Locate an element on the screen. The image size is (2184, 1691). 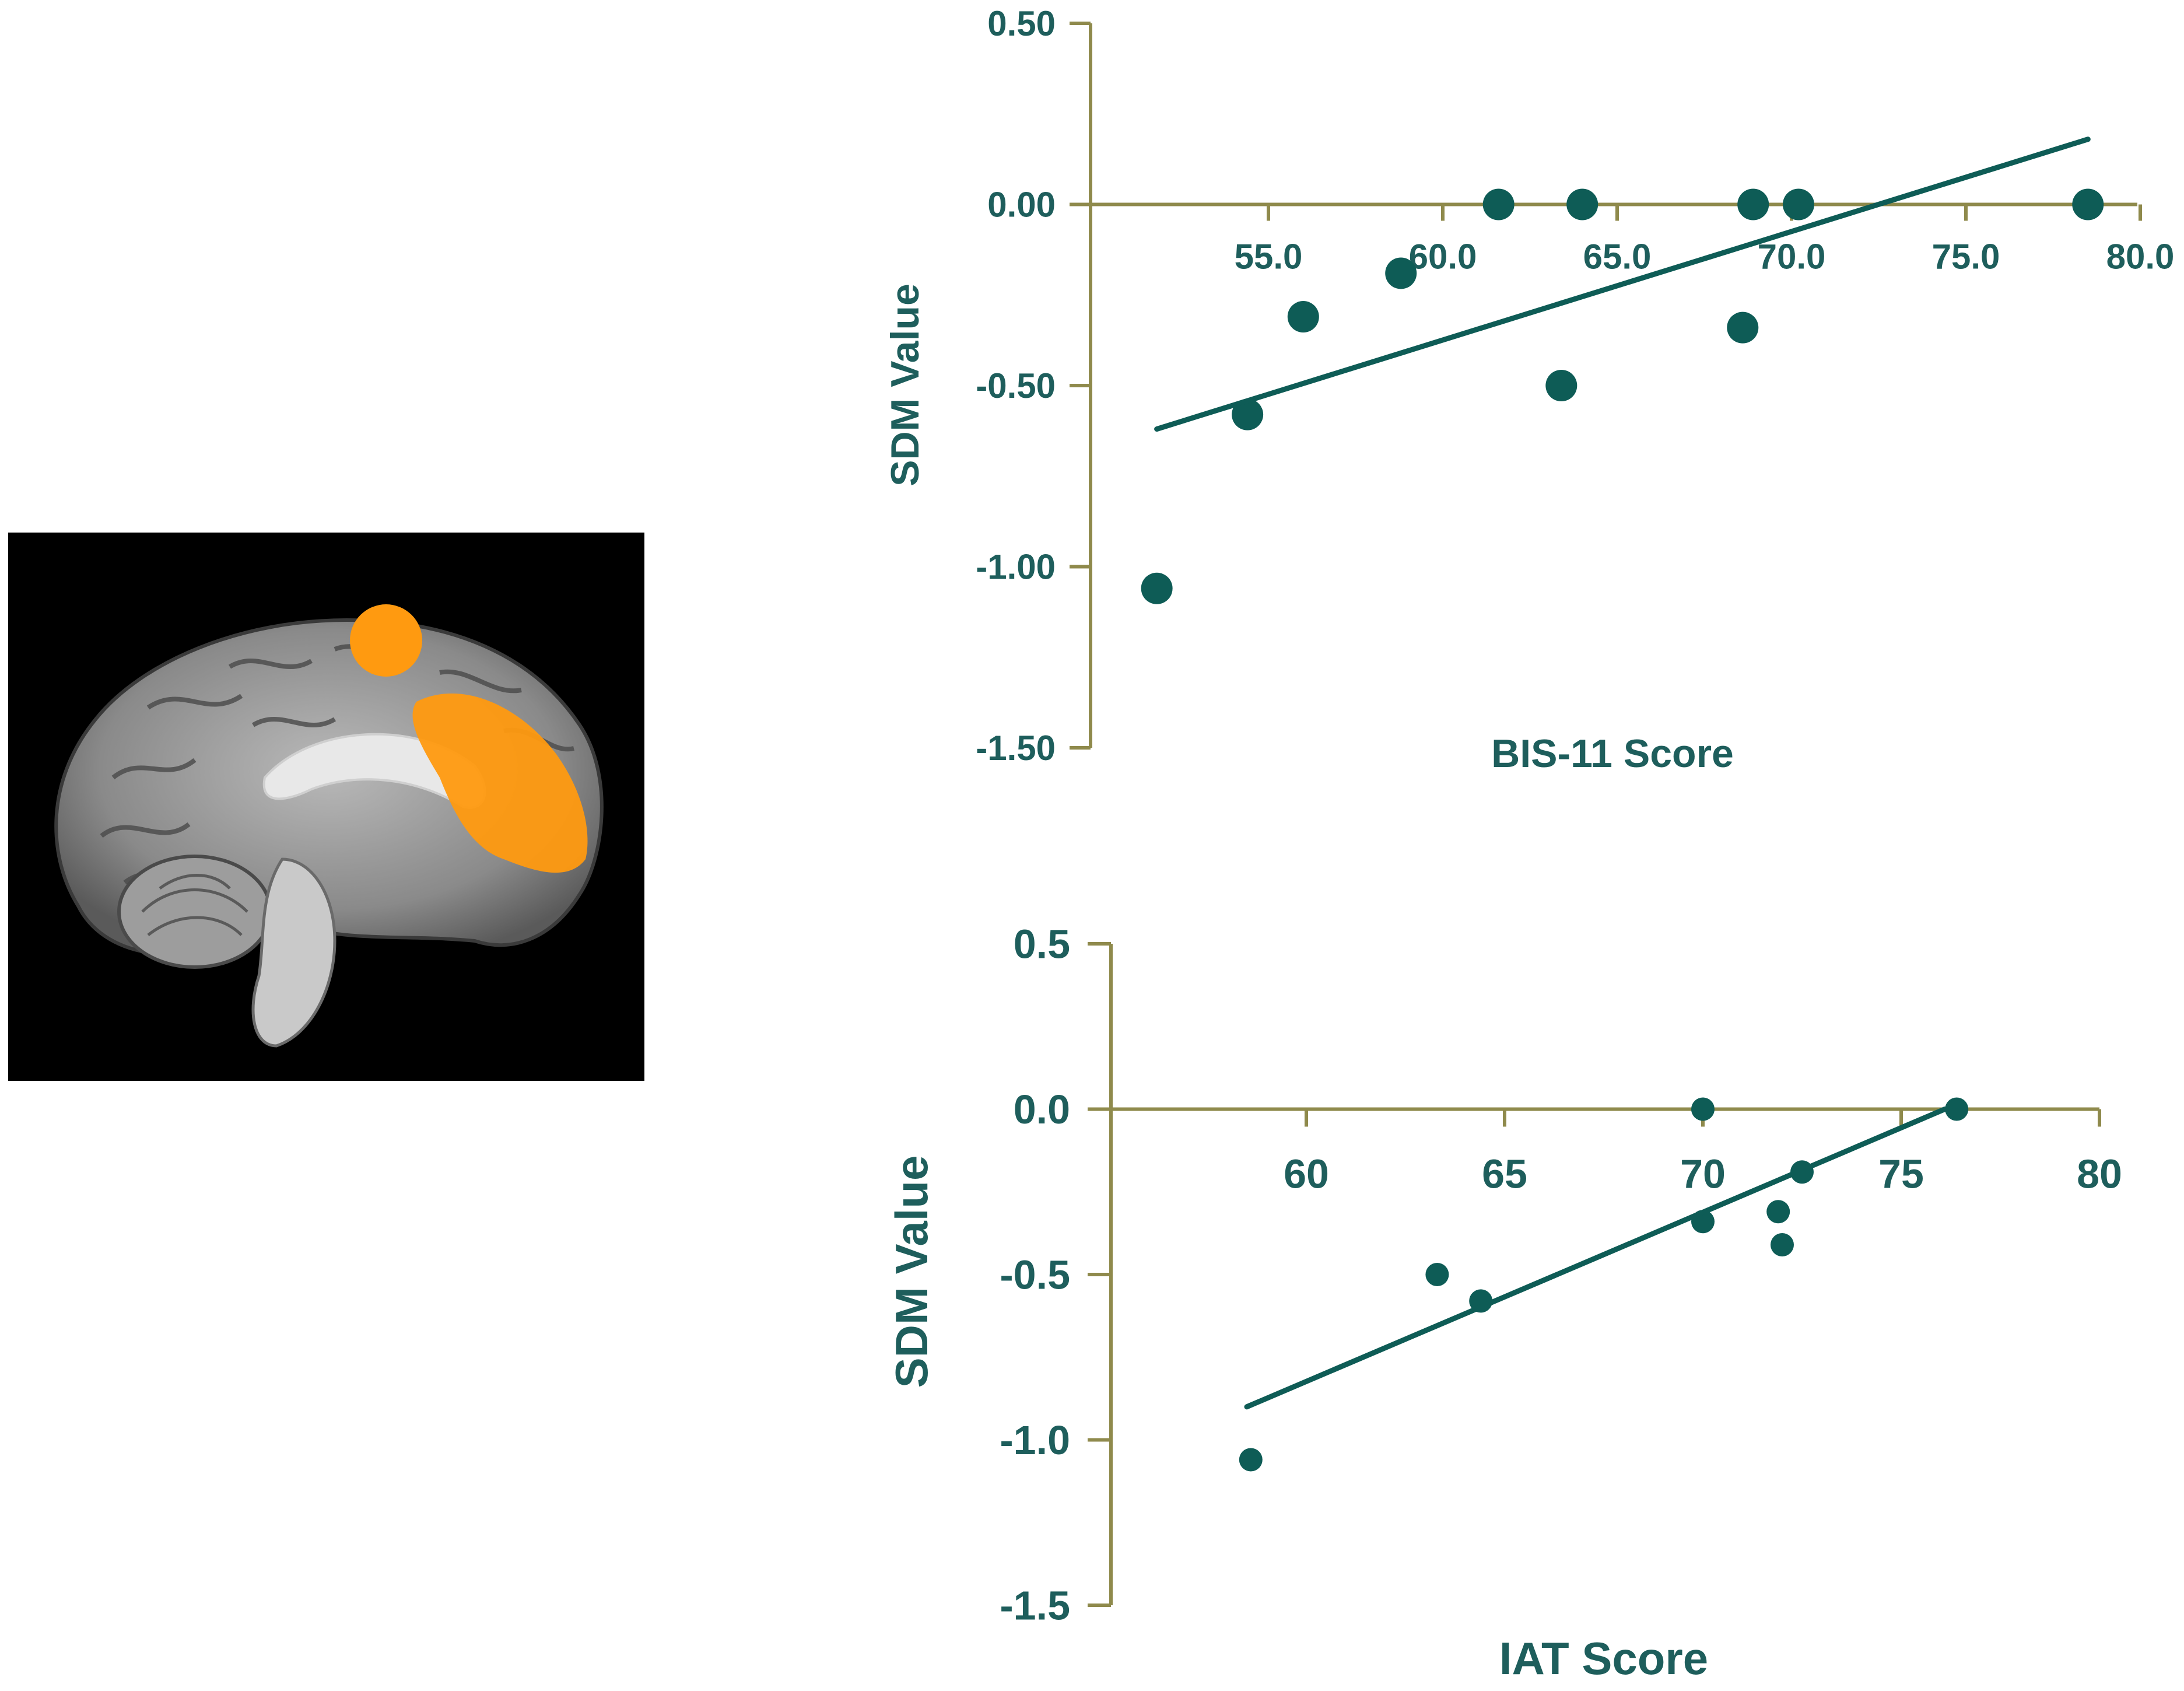
iat-y-tick-label: -1.5 is located at coordinates (1035, 1606).